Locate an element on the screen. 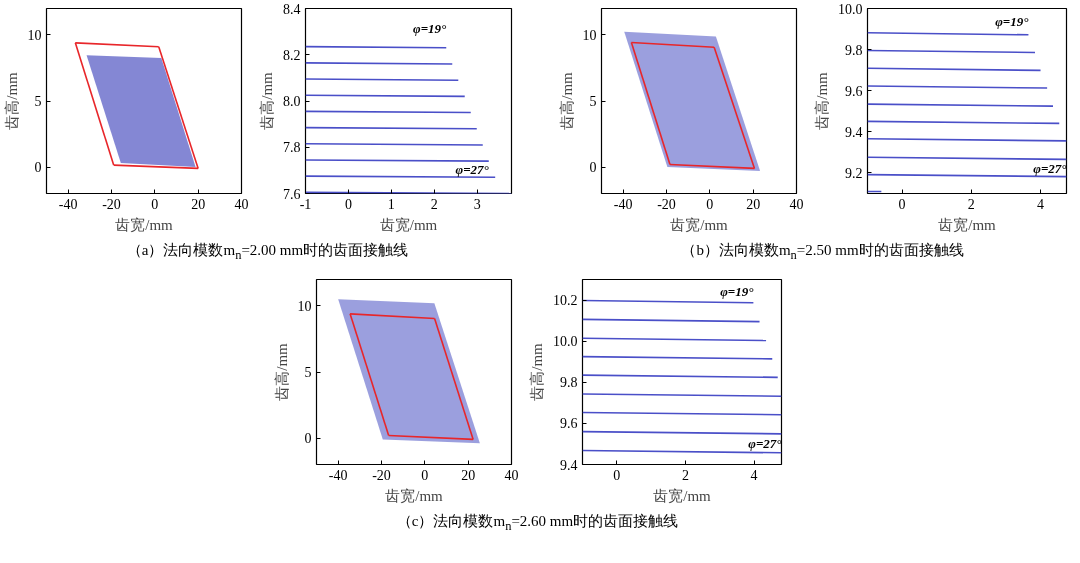 The width and height of the screenshot is (1080, 563). y-tick-label: 8.0 is located at coordinates (292, 101).